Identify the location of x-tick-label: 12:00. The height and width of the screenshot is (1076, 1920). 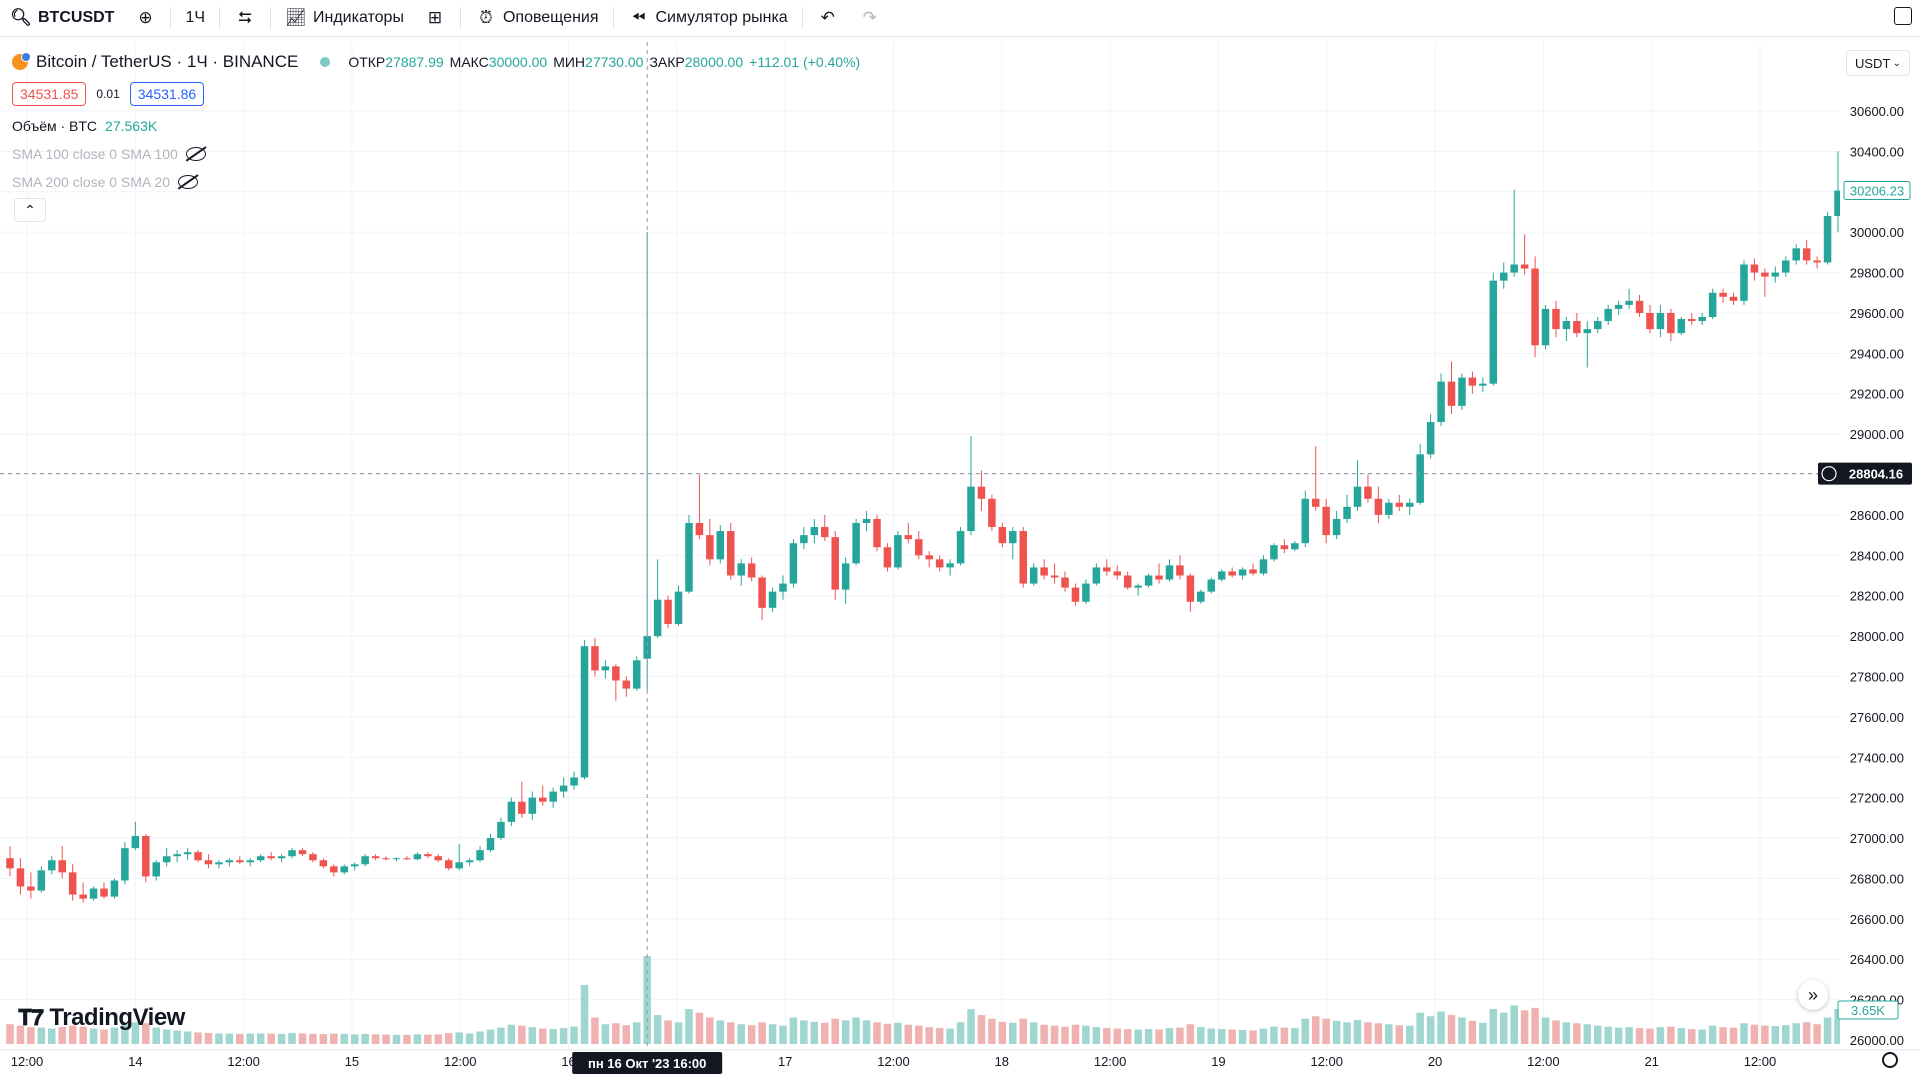
(460, 1061).